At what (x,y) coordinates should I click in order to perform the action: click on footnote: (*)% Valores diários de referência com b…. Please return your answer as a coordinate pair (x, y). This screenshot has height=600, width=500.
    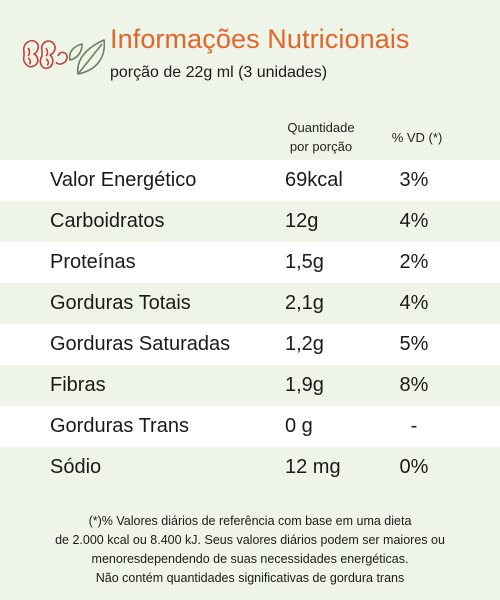
    Looking at the image, I should click on (250, 550).